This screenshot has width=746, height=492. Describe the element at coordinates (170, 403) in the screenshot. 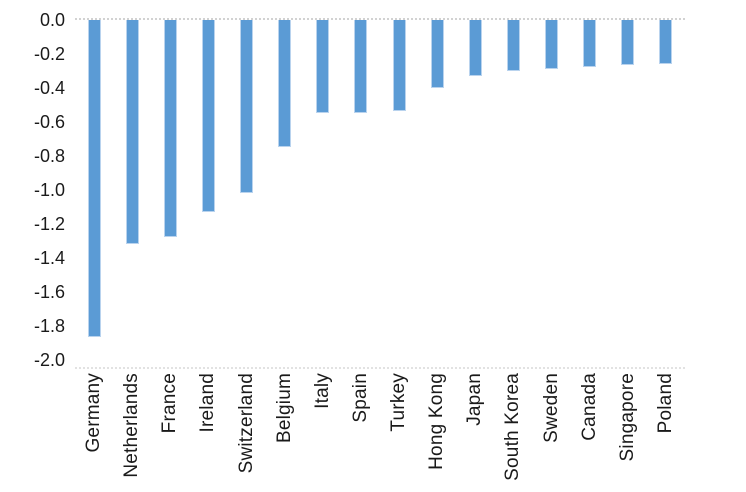

I see `x-label-france: France` at that location.